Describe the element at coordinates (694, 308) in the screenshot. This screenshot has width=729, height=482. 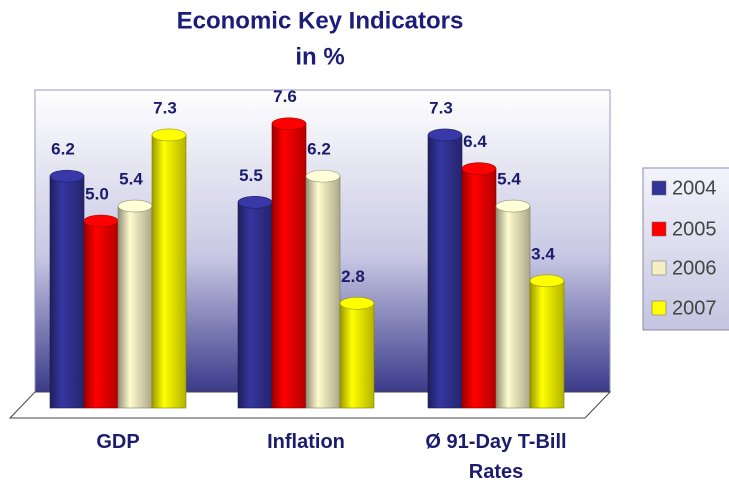
I see `legend-label: 2007` at that location.